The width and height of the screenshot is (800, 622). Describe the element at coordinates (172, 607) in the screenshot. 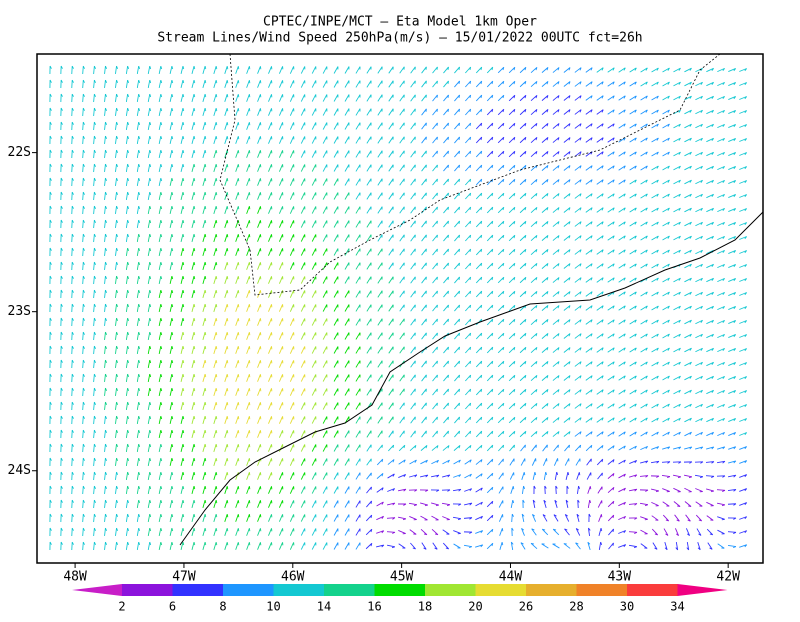

I see `colorbar-label: 6` at that location.